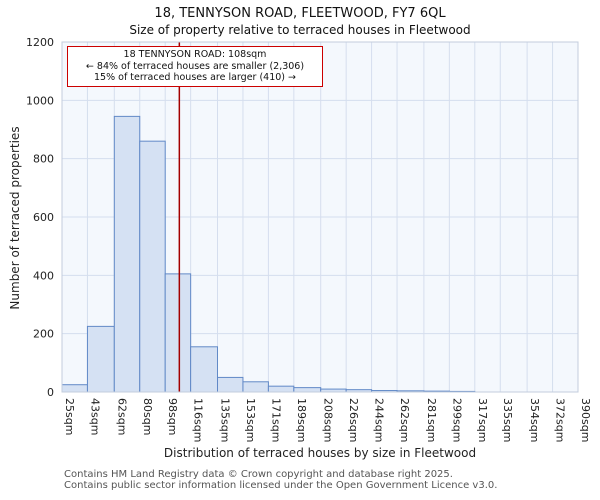 The height and width of the screenshot is (500, 600). What do you see at coordinates (560, 420) in the screenshot?
I see `x-tick-label: 372sqm` at bounding box center [560, 420].